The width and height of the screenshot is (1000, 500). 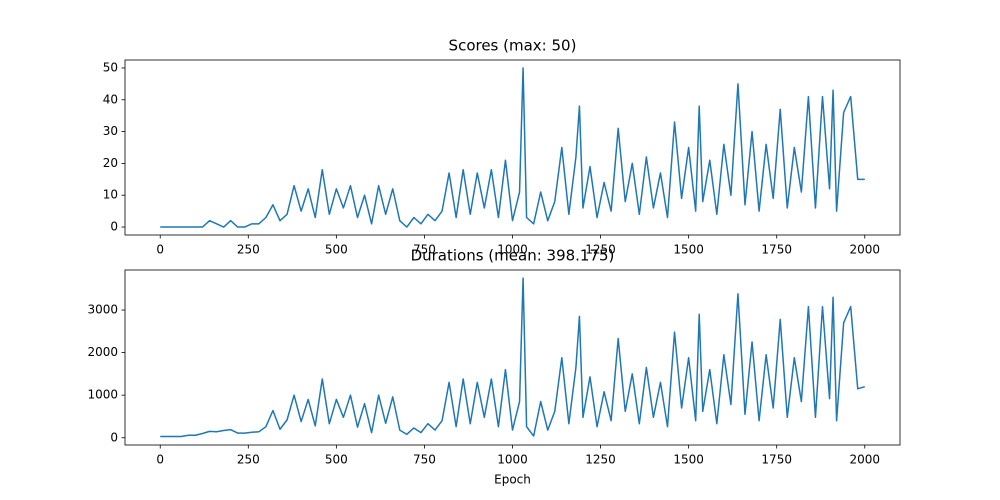 I want to click on y-tick-label: 40, so click(x=110, y=99).